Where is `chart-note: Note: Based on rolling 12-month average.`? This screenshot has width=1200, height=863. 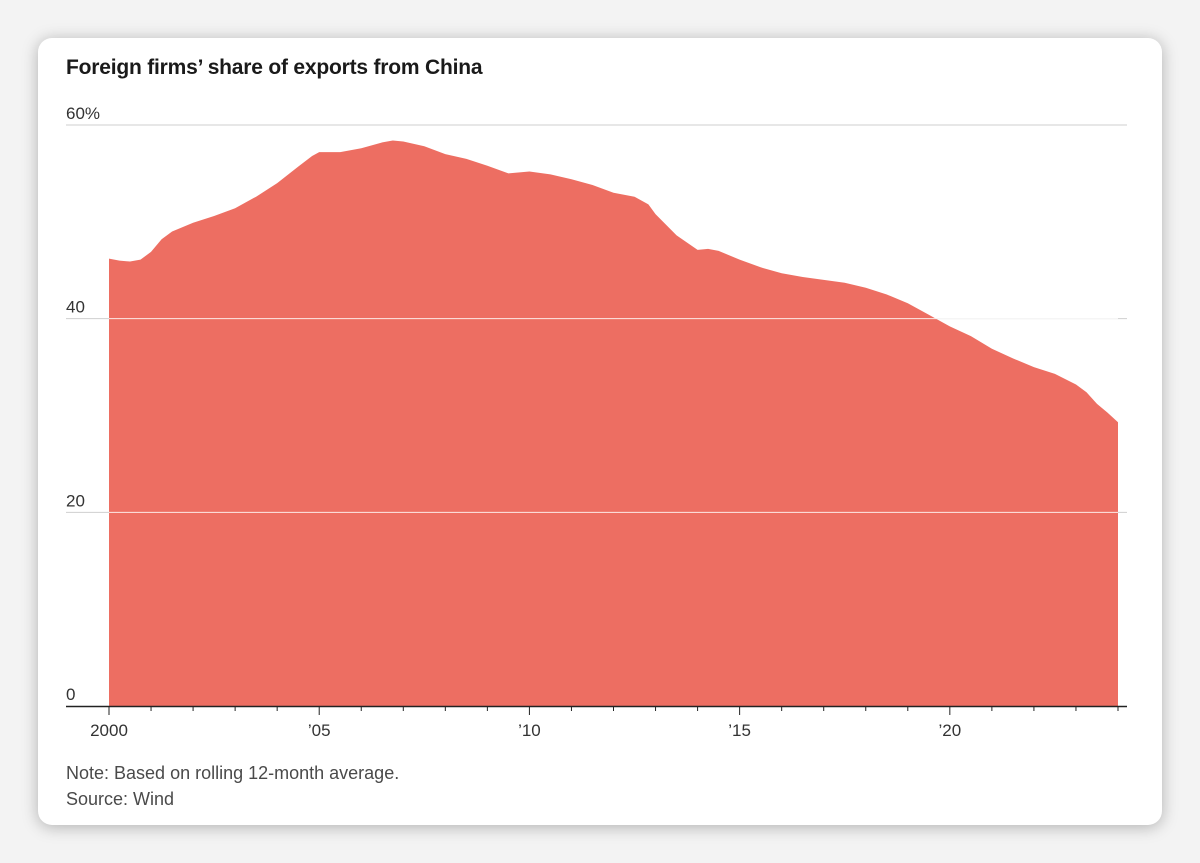
chart-note: Note: Based on rolling 12-month average. is located at coordinates (233, 773).